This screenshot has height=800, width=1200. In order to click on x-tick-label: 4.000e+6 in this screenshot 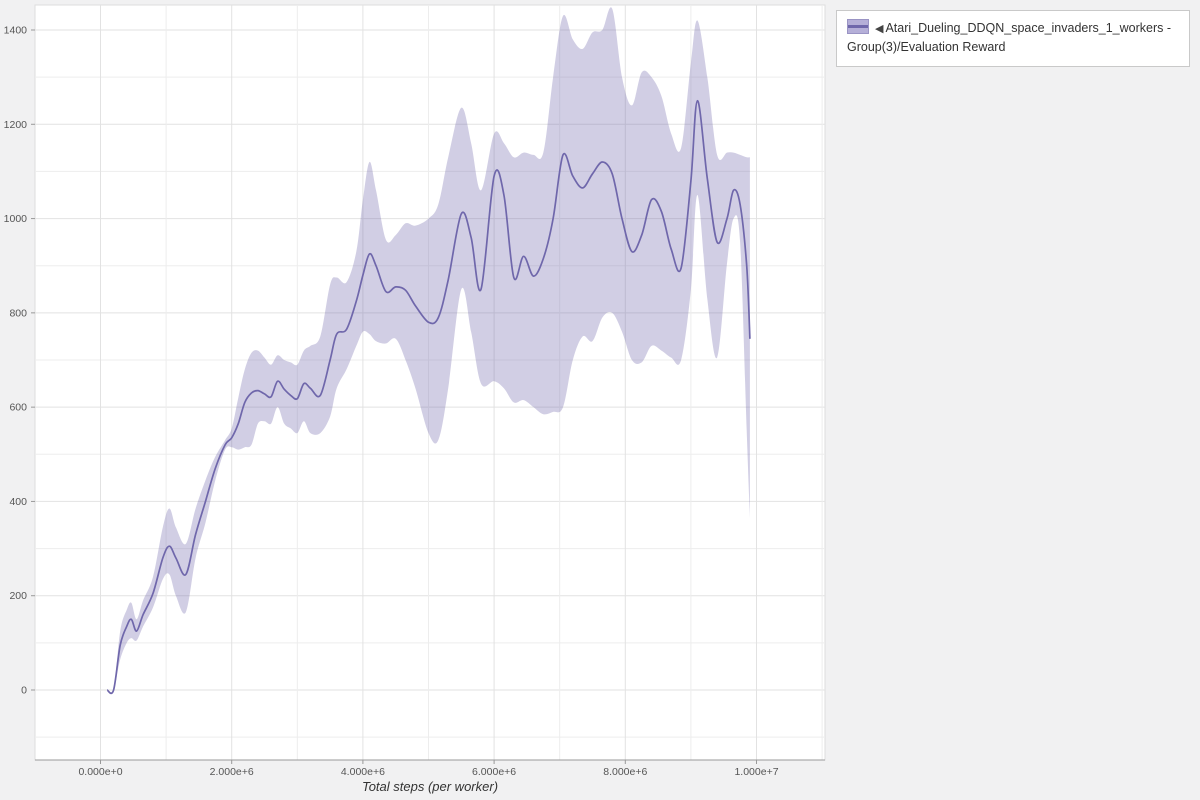, I will do `click(363, 772)`.